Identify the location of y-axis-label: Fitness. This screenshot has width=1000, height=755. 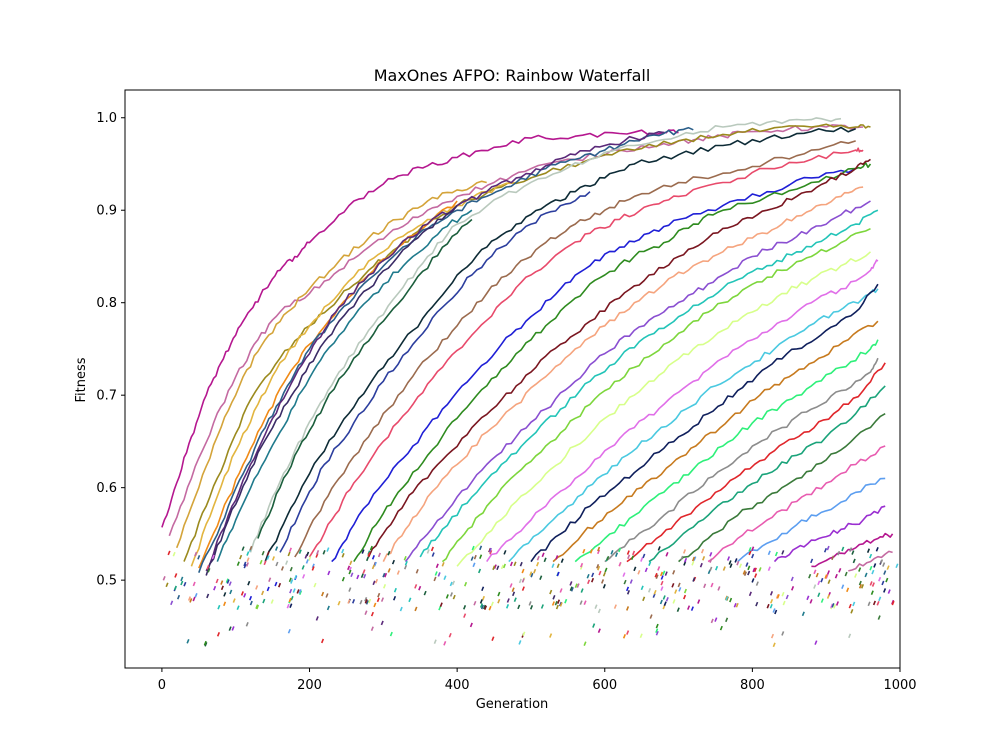
(81, 379).